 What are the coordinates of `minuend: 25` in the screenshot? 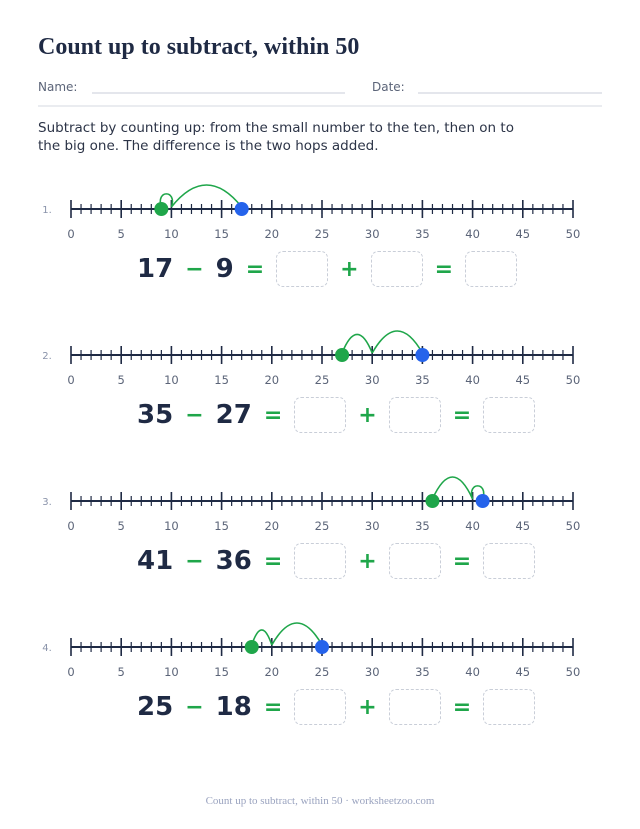 It's located at (155, 707).